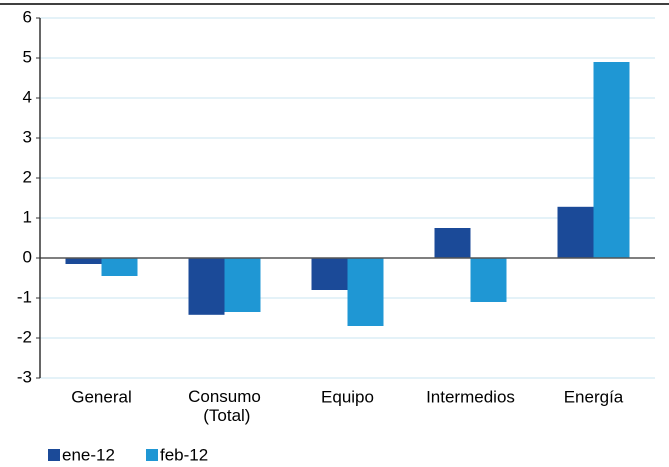 The image size is (669, 467). I want to click on x-tick-label: Energía, so click(594, 396).